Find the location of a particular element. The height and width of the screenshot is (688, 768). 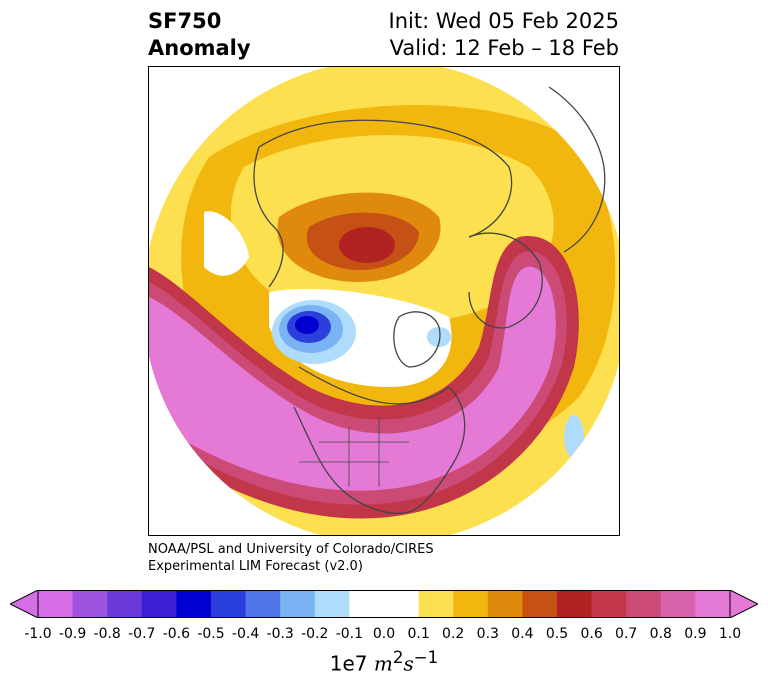

colorbar-tick-label: -0.5 is located at coordinates (211, 634).